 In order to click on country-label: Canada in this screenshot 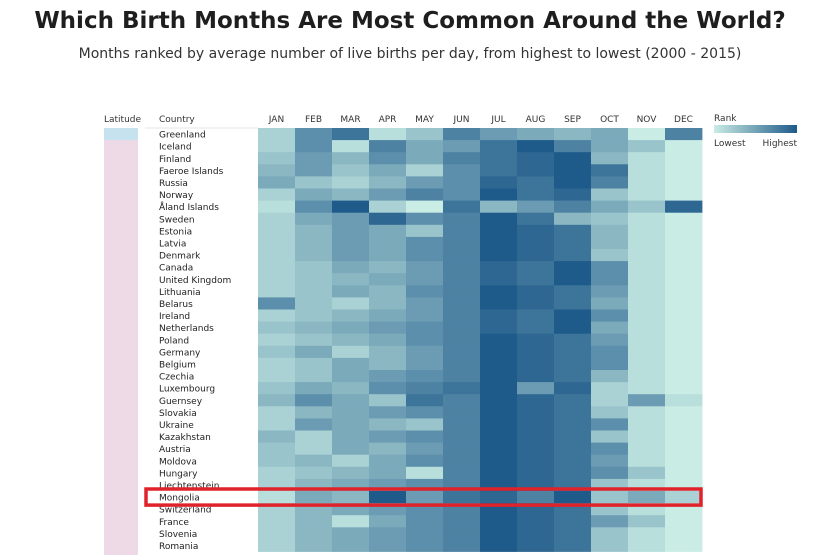, I will do `click(176, 269)`.